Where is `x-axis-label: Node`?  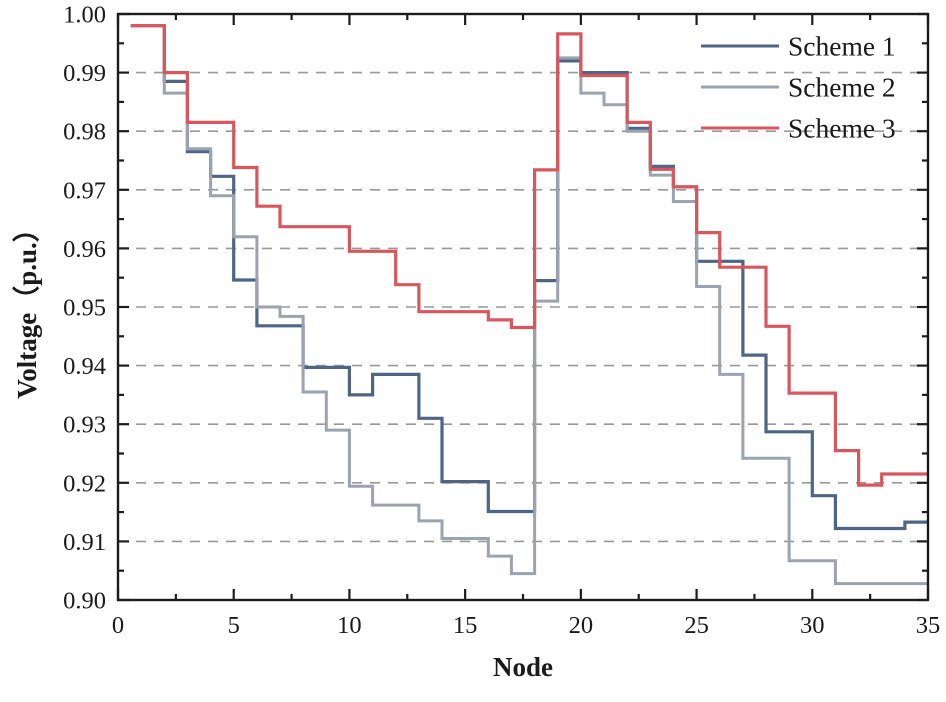 x-axis-label: Node is located at coordinates (523, 667).